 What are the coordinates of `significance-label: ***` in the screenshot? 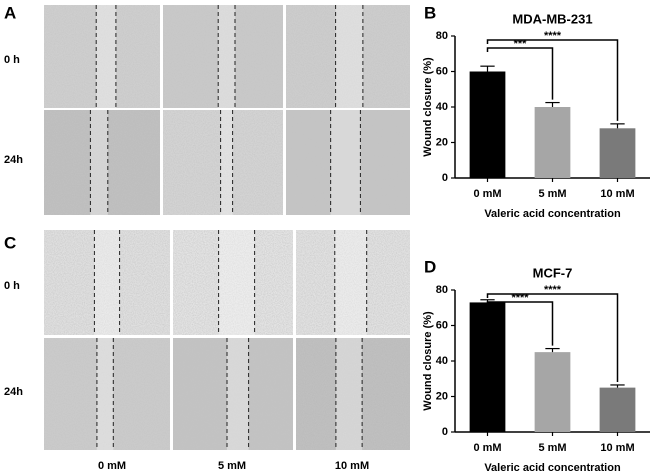 It's located at (521, 44).